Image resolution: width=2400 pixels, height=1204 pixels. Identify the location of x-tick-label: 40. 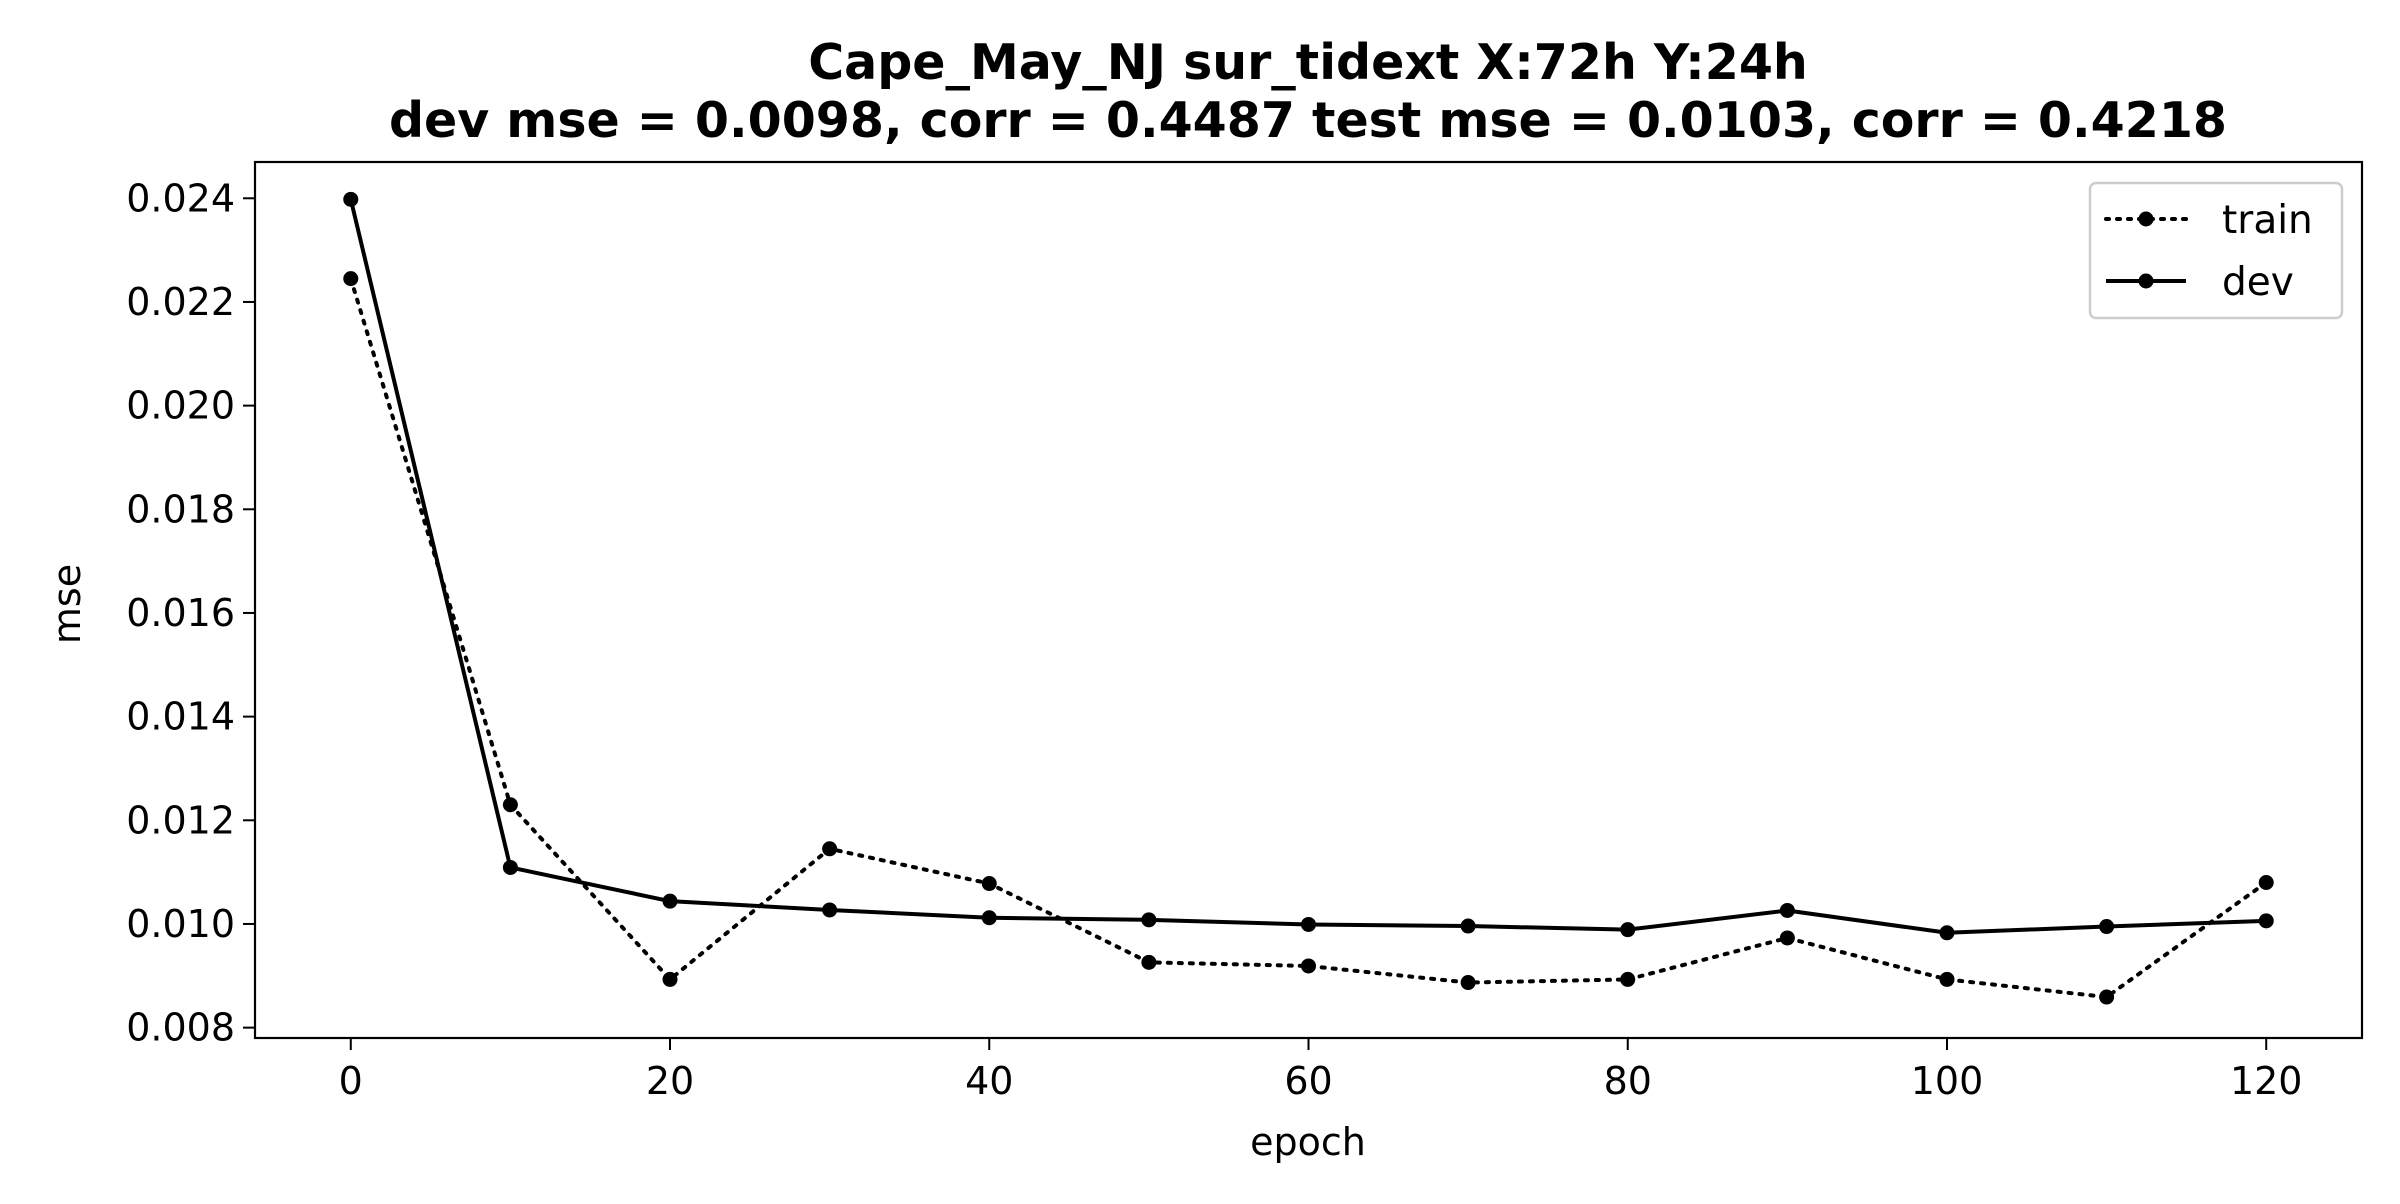
(989, 1081).